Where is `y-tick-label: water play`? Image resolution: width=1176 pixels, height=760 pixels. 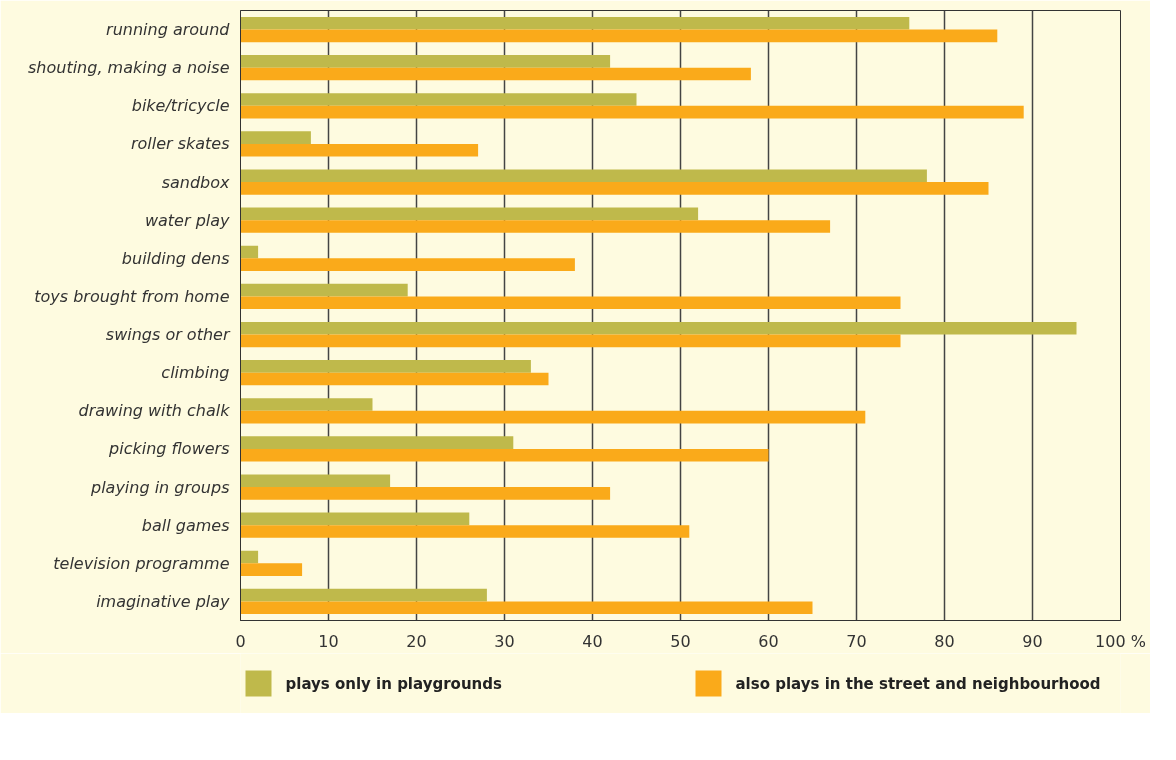 y-tick-label: water play is located at coordinates (187, 220).